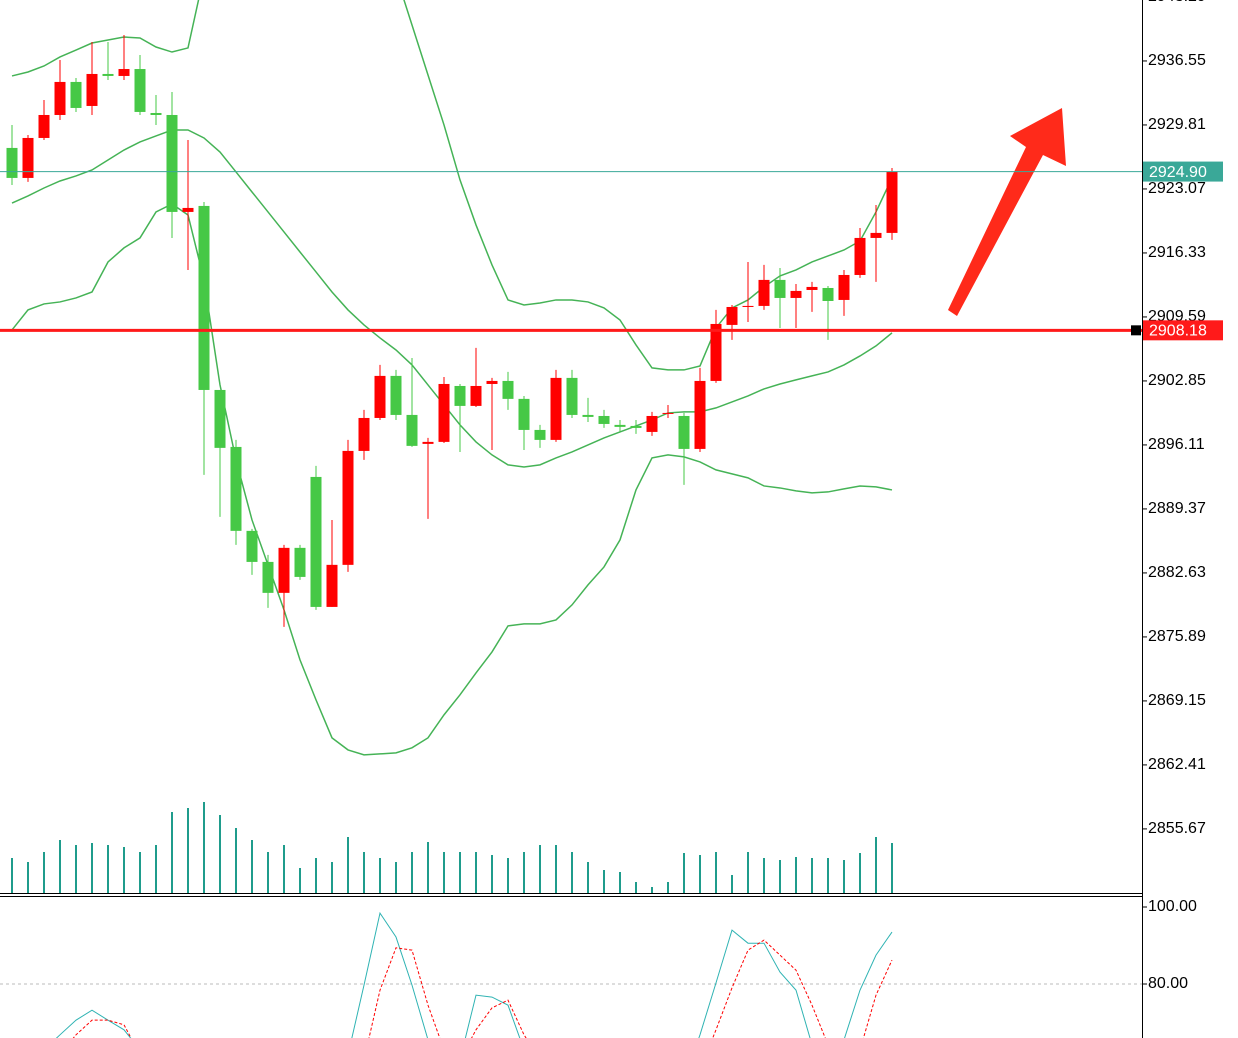 The image size is (1238, 1038). I want to click on last-price-label: 2924.90, so click(1178, 172).